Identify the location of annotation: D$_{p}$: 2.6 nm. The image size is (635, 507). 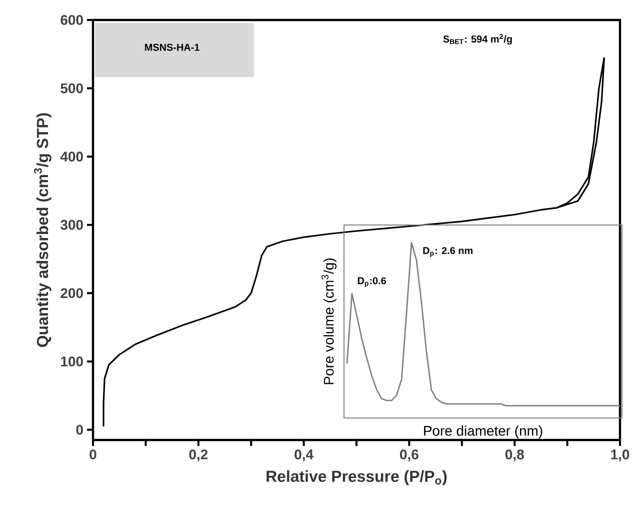
(447, 252).